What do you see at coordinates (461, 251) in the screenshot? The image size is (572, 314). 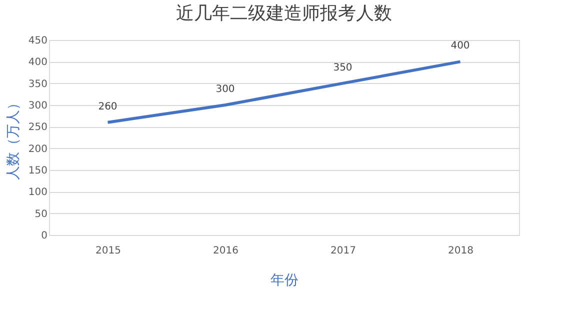 I see `x-tick-label: 2018` at bounding box center [461, 251].